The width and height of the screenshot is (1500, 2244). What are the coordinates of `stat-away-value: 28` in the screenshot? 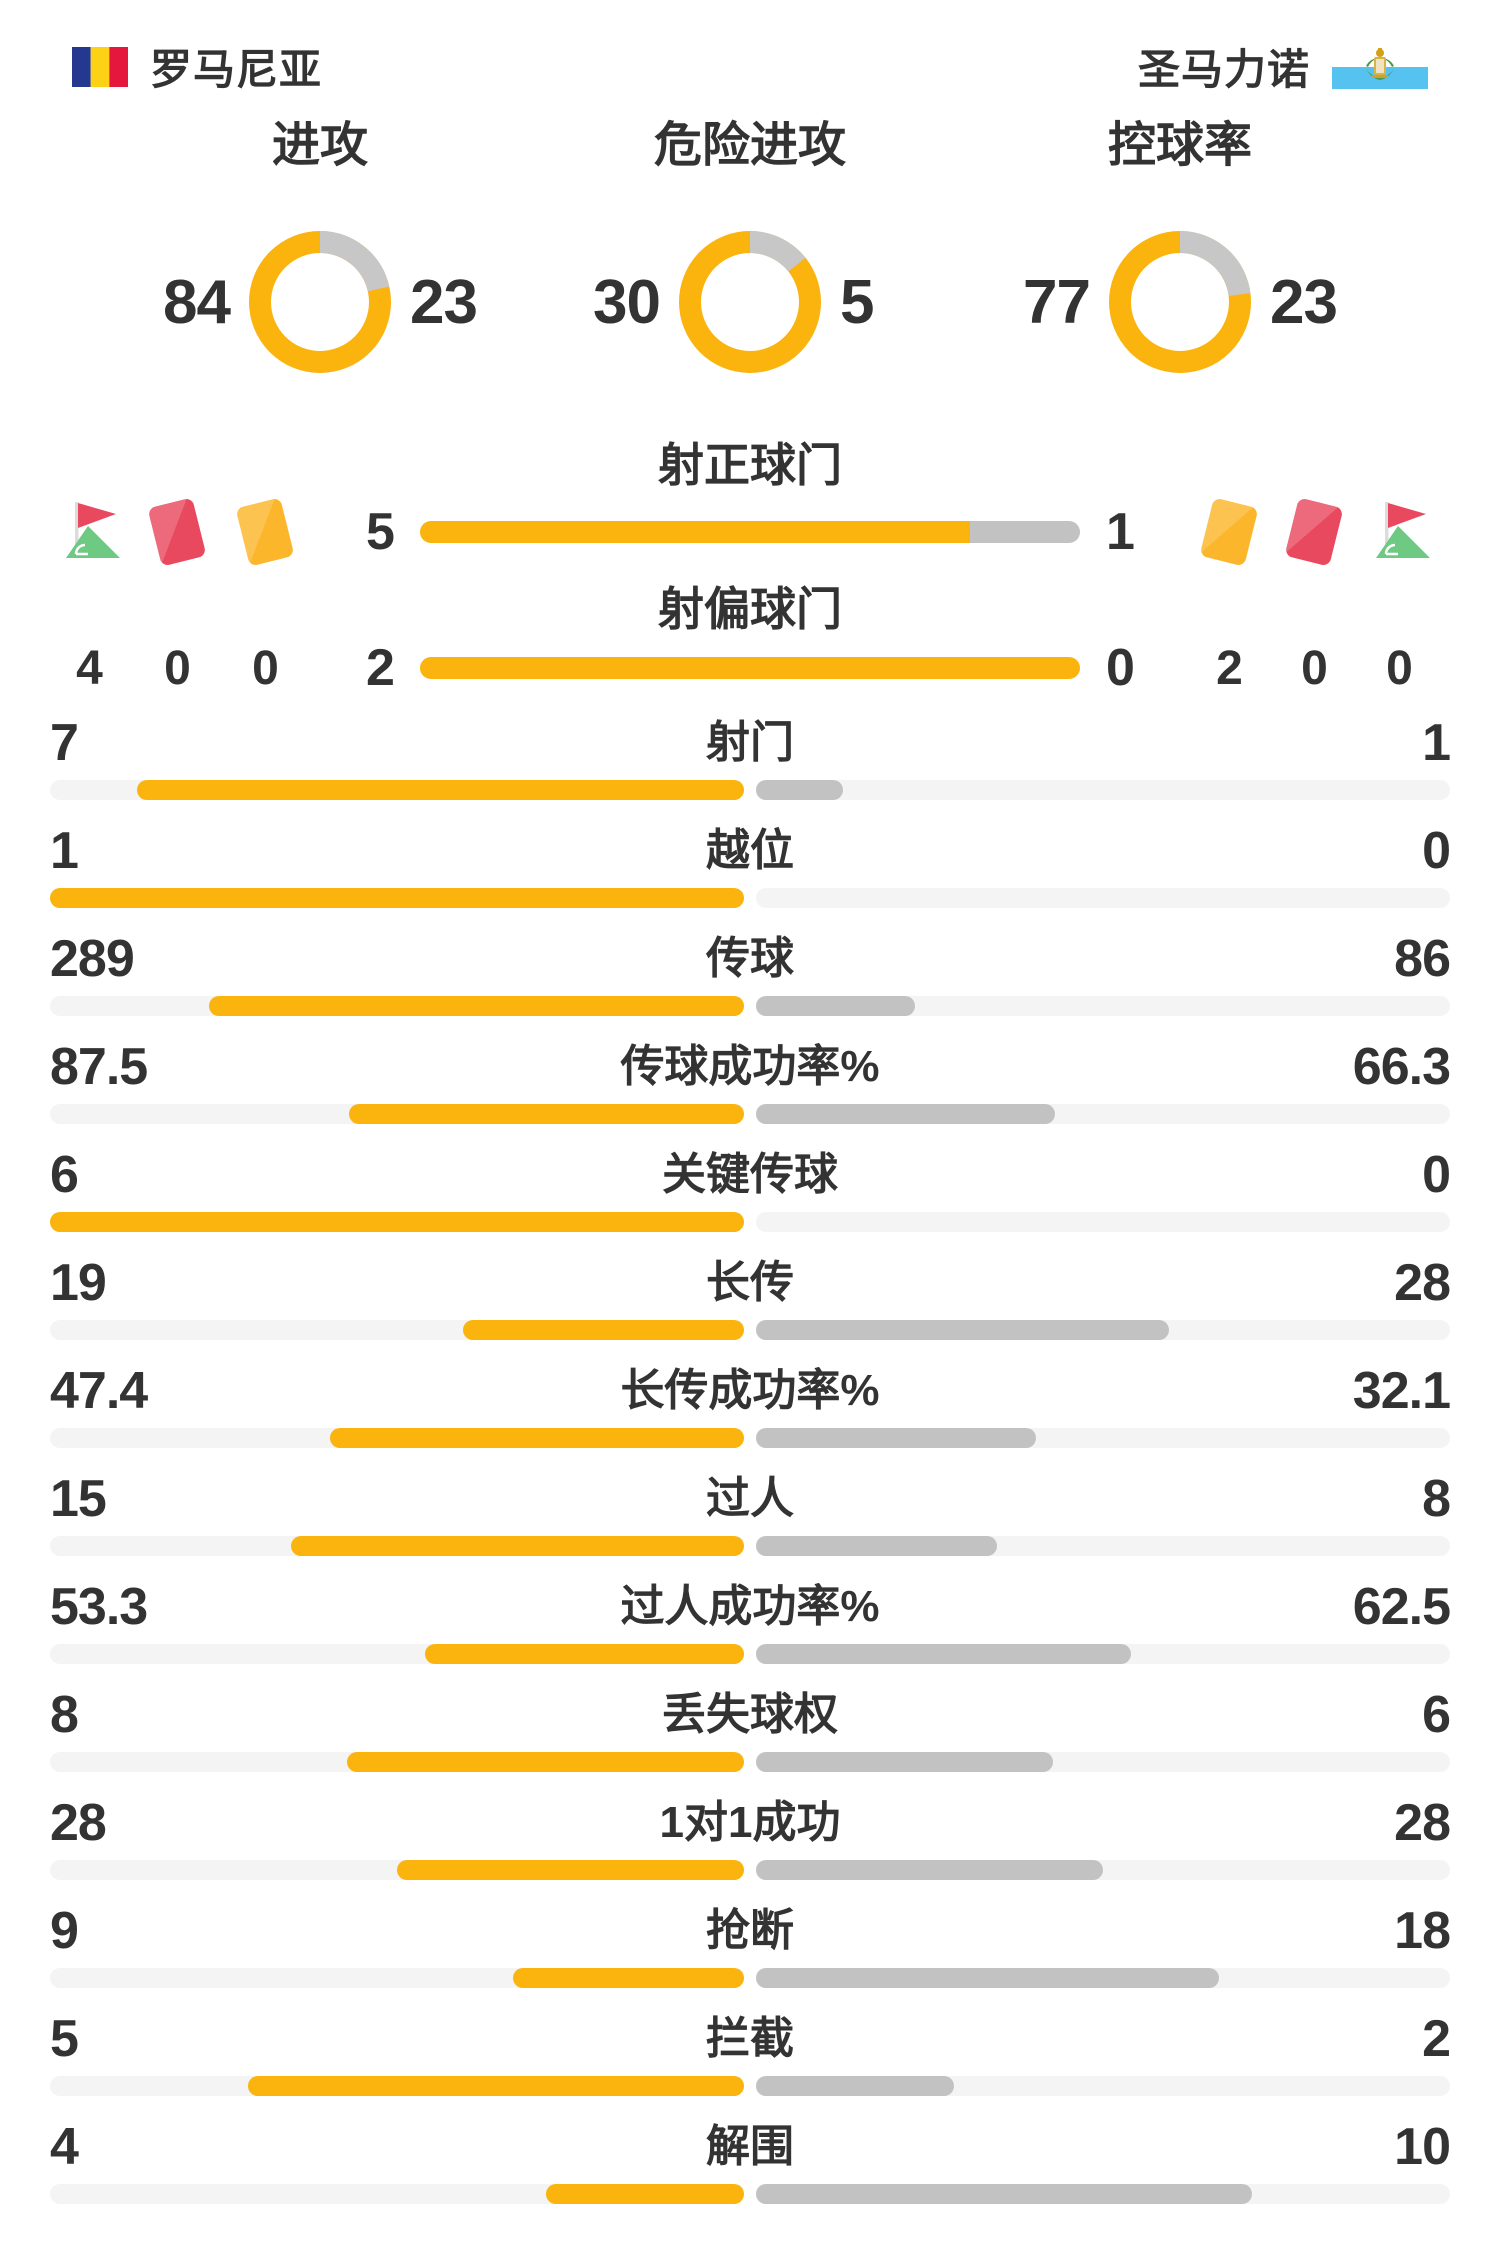 It's located at (1422, 1283).